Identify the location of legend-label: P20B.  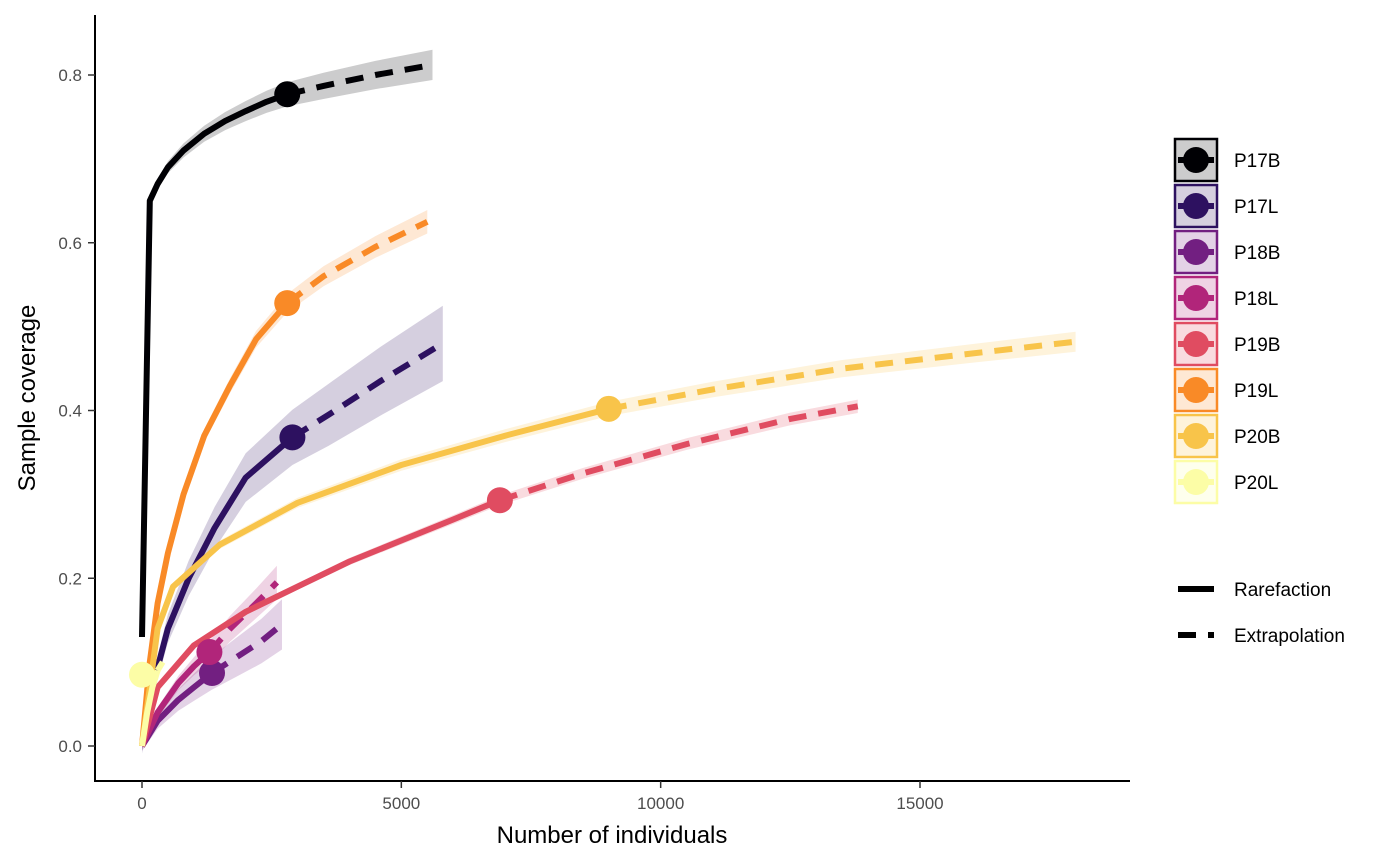
(1257, 437).